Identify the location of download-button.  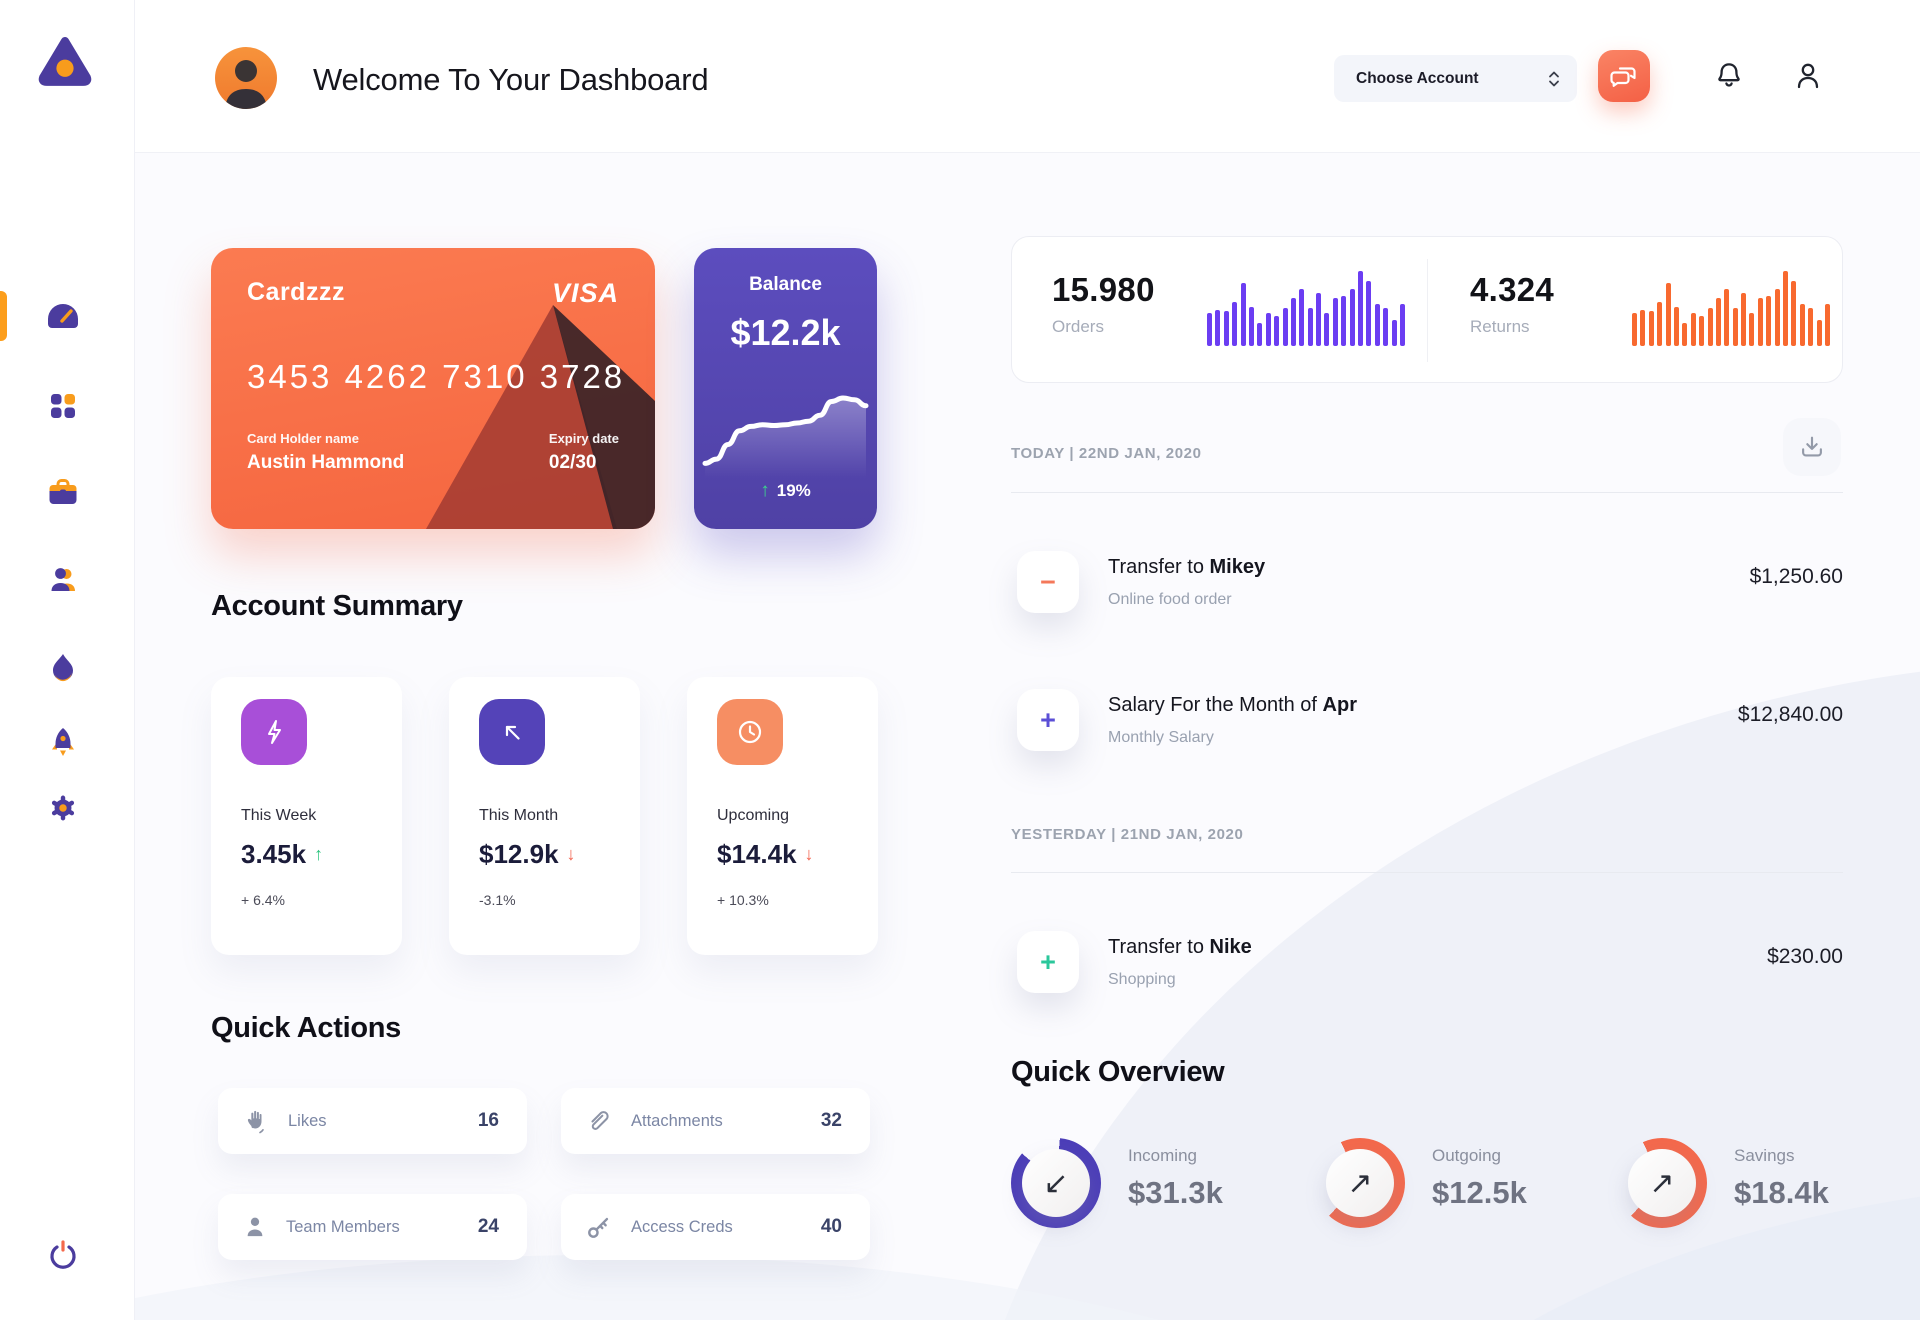
(1812, 447).